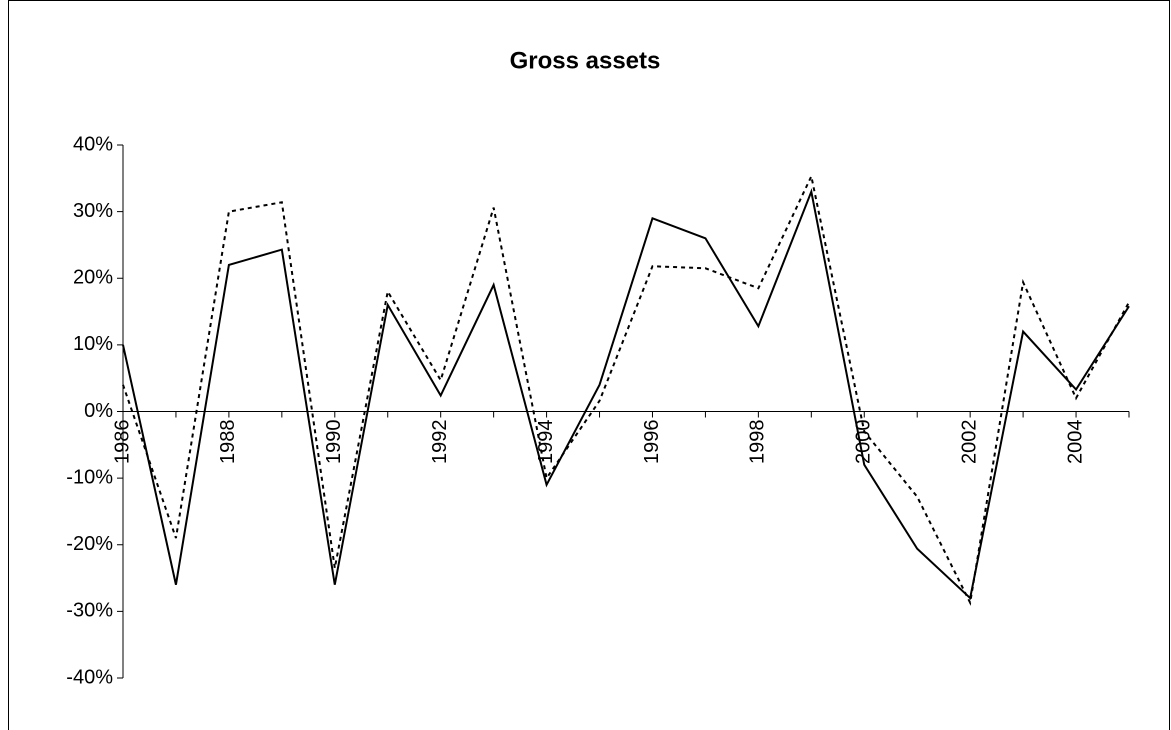 This screenshot has width=1171, height=730. I want to click on y-tick-label: 40%, so click(93, 144).